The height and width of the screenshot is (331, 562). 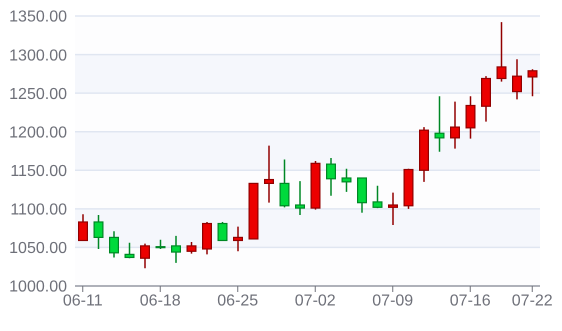 What do you see at coordinates (393, 301) in the screenshot?
I see `x-tick-label: 07-09` at bounding box center [393, 301].